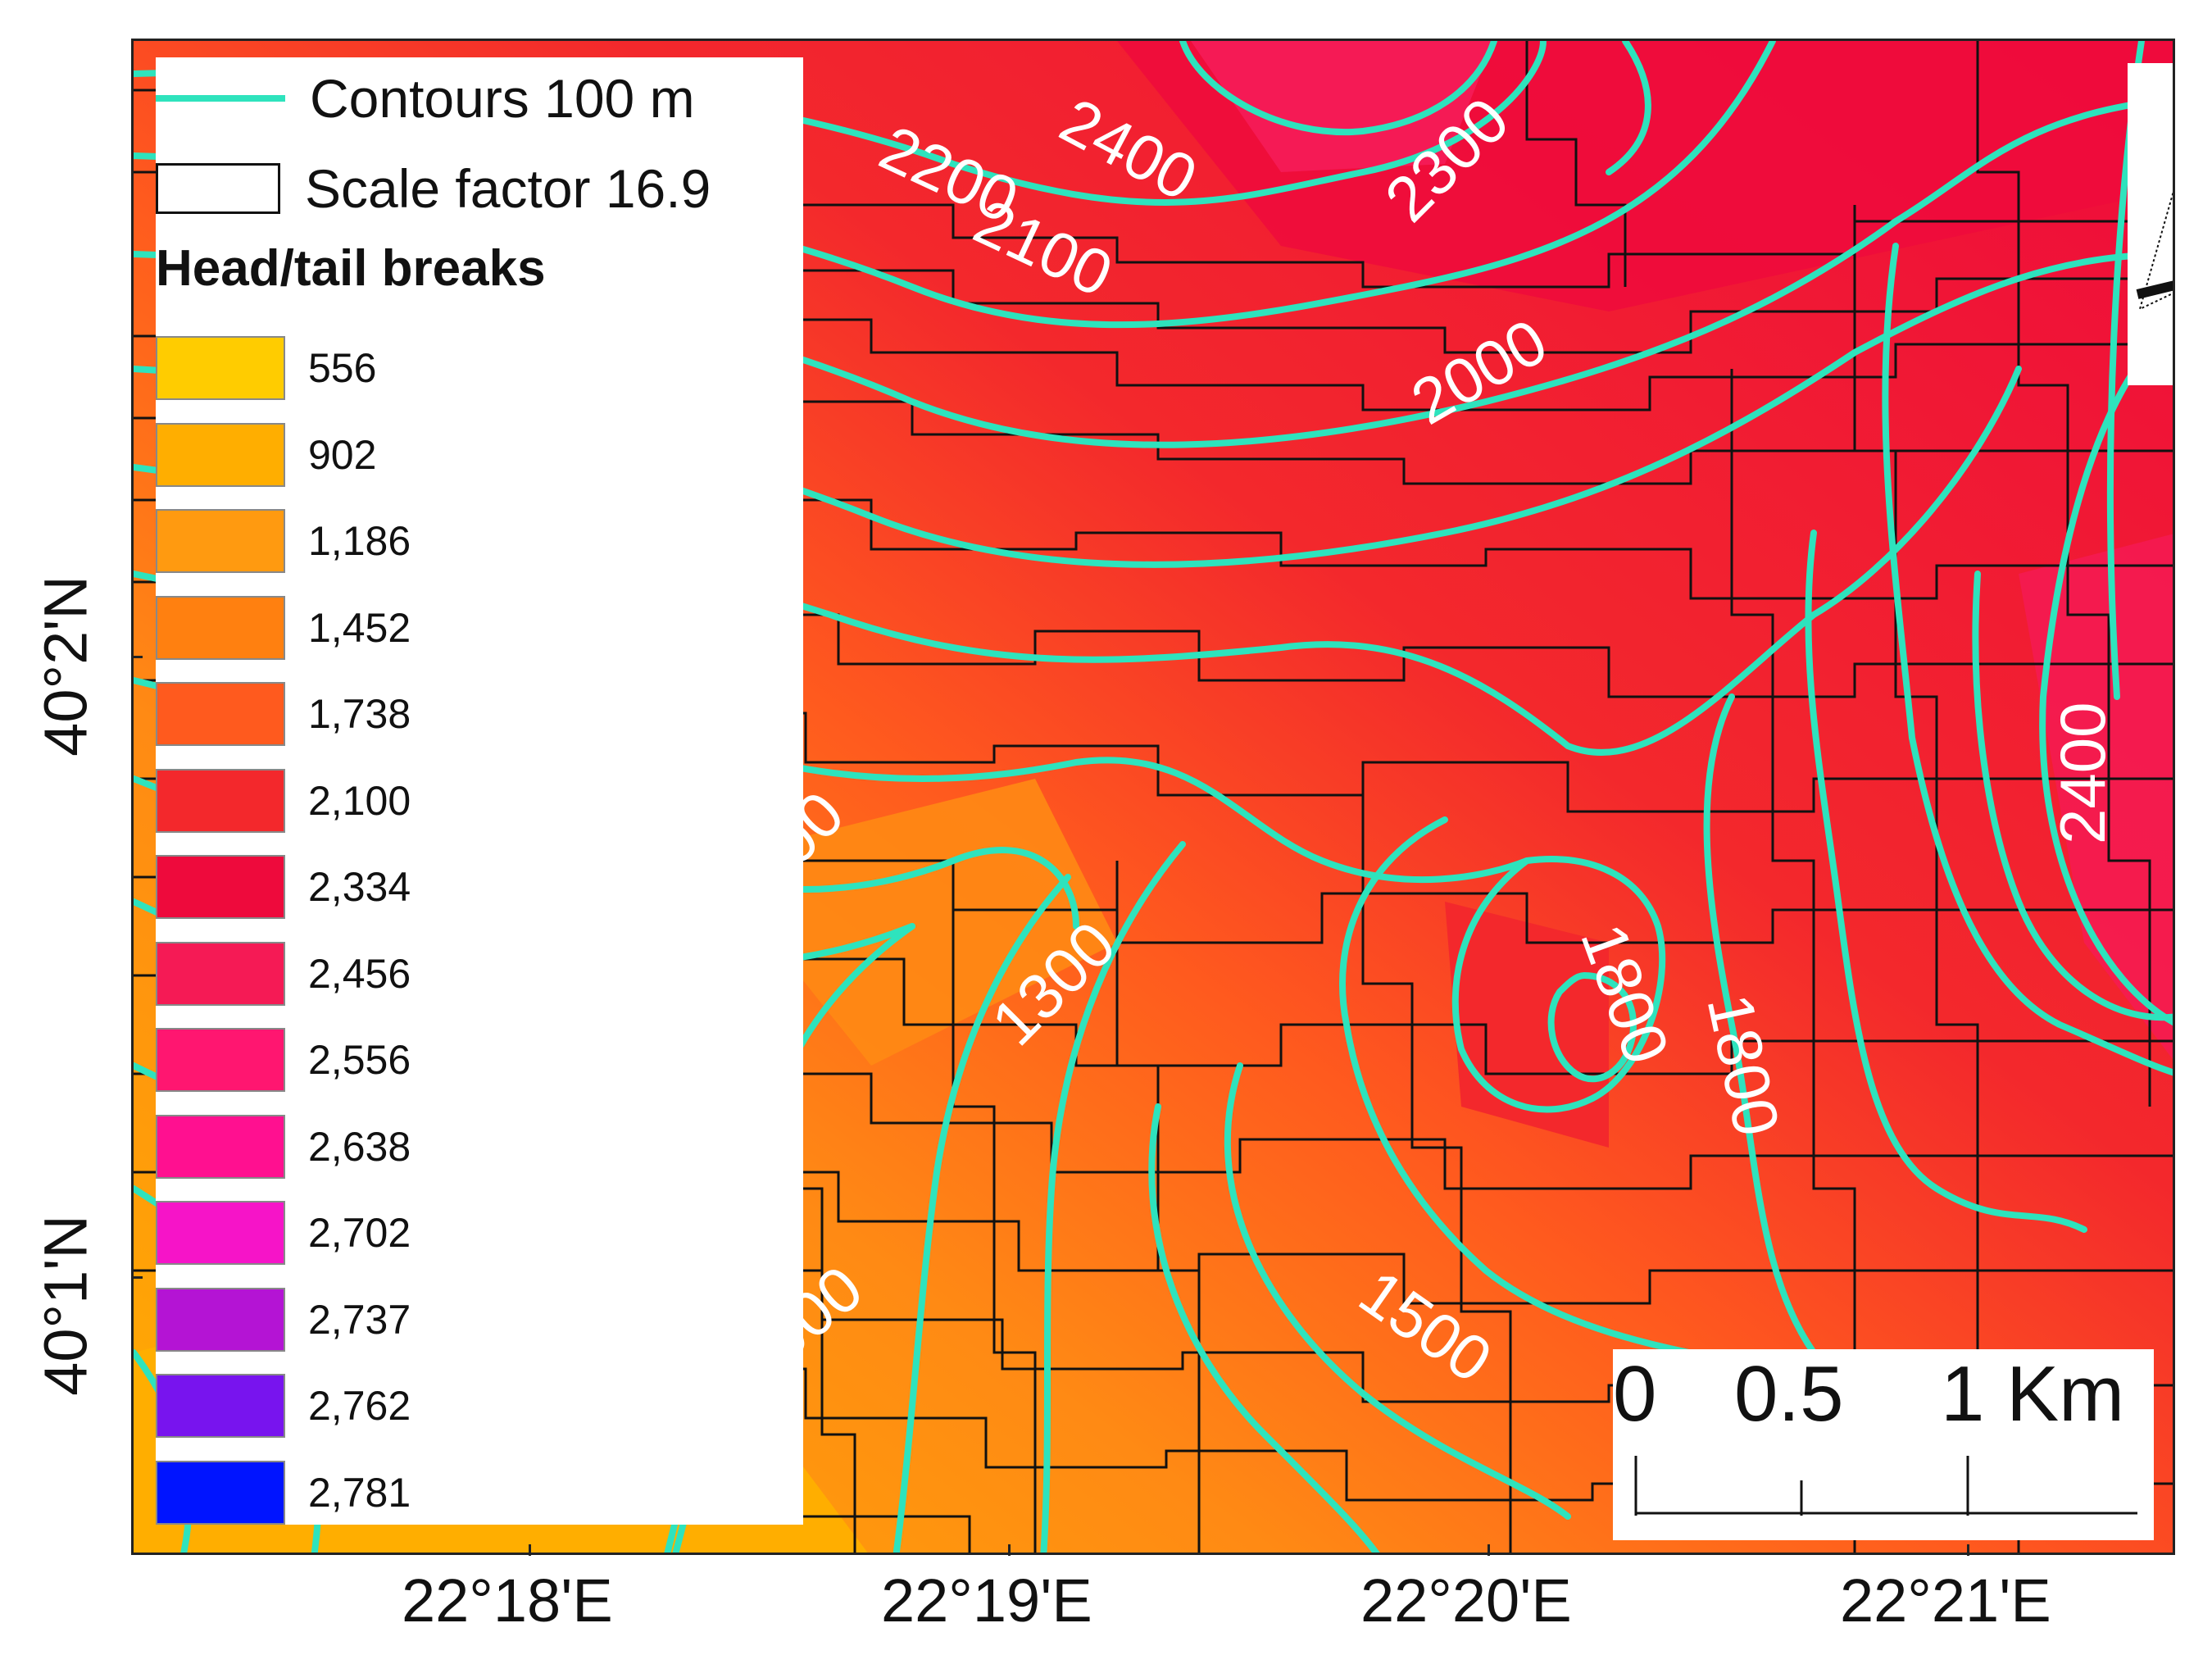 The height and width of the screenshot is (1664, 2212). I want to click on legend-contours-label: Contours 100 m, so click(503, 99).